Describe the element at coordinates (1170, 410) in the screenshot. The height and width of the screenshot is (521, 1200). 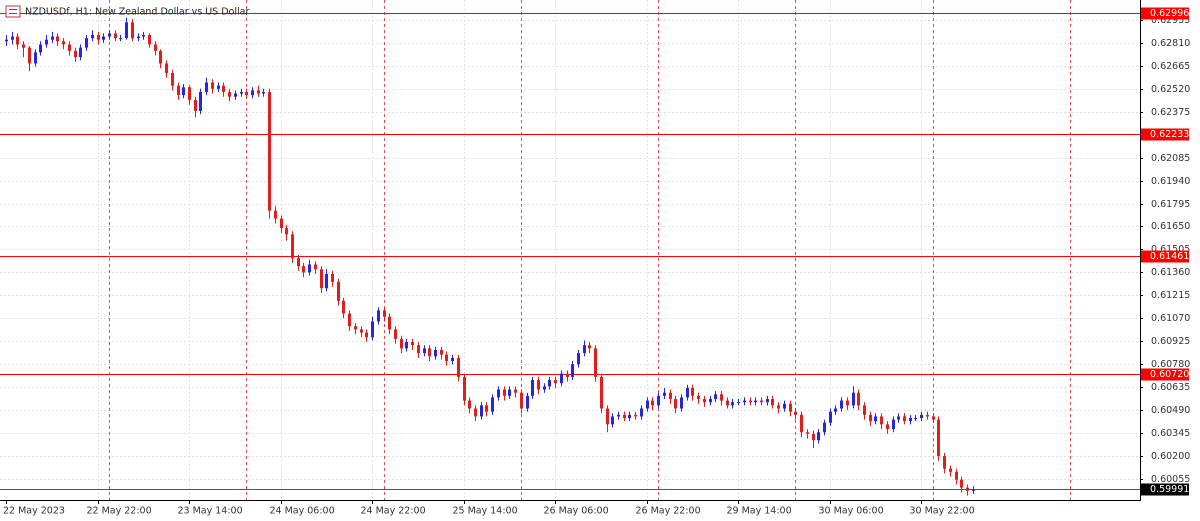
I see `y-tick-label: 0.60490` at that location.